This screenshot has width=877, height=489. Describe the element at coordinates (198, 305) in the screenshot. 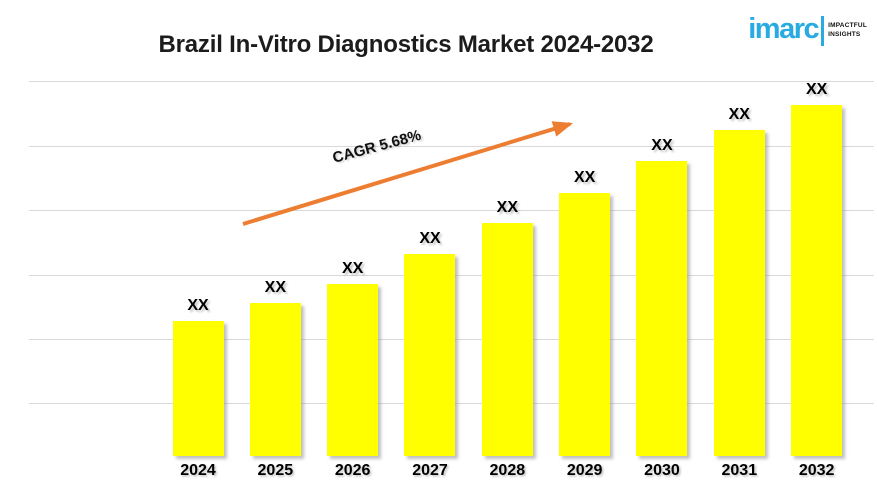

I see `bar-value-label-2024: XX` at that location.